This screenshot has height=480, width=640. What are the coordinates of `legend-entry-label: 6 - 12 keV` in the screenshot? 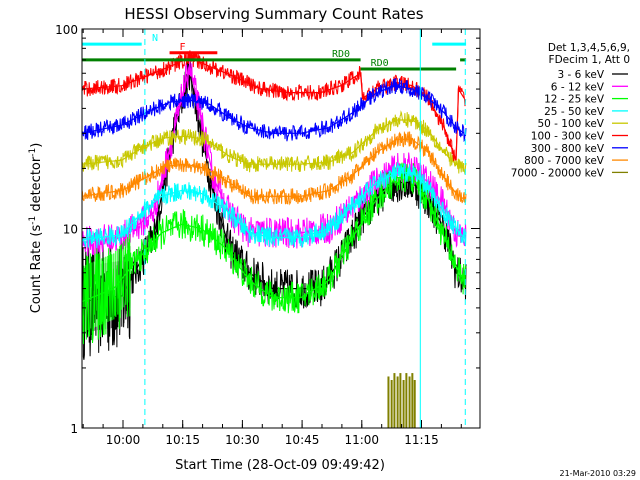 It's located at (578, 87).